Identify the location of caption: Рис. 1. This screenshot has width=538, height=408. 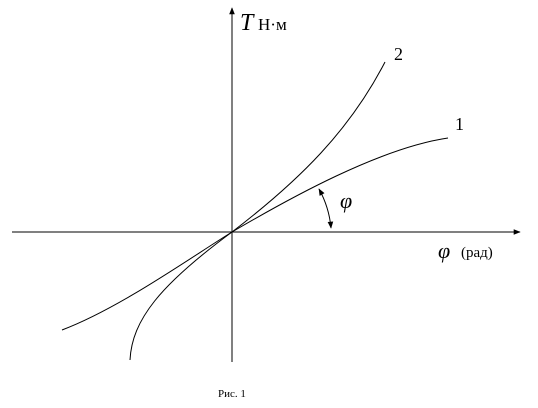
(232, 394).